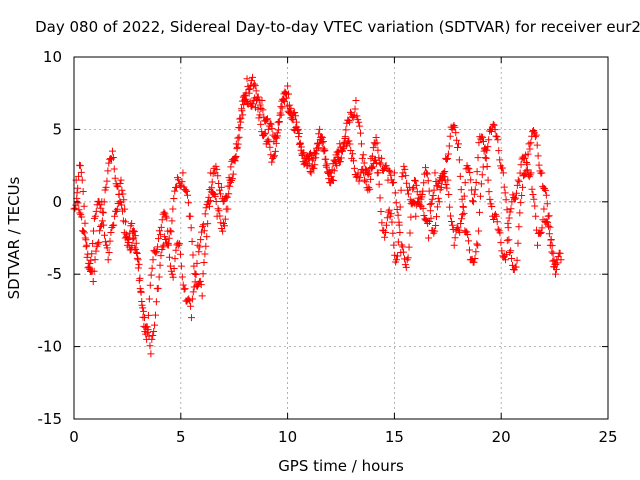 This screenshot has width=640, height=480. What do you see at coordinates (54, 274) in the screenshot?
I see `y-tick-label: -5` at bounding box center [54, 274].